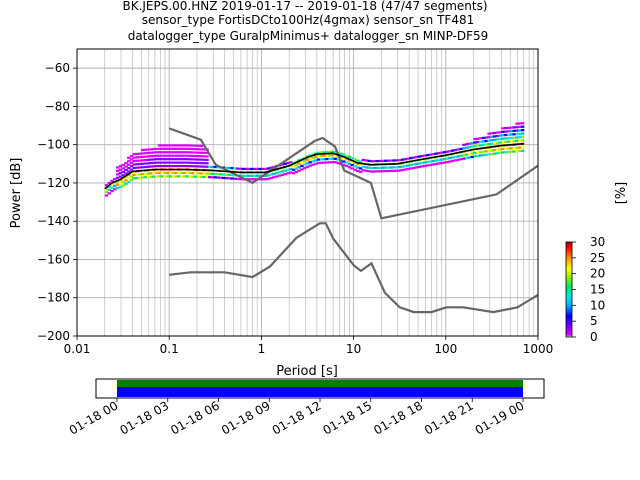  Describe the element at coordinates (308, 346) in the screenshot. I see `x-axis-ticks: 0.01 0.1 1 10 100 1000` at that location.